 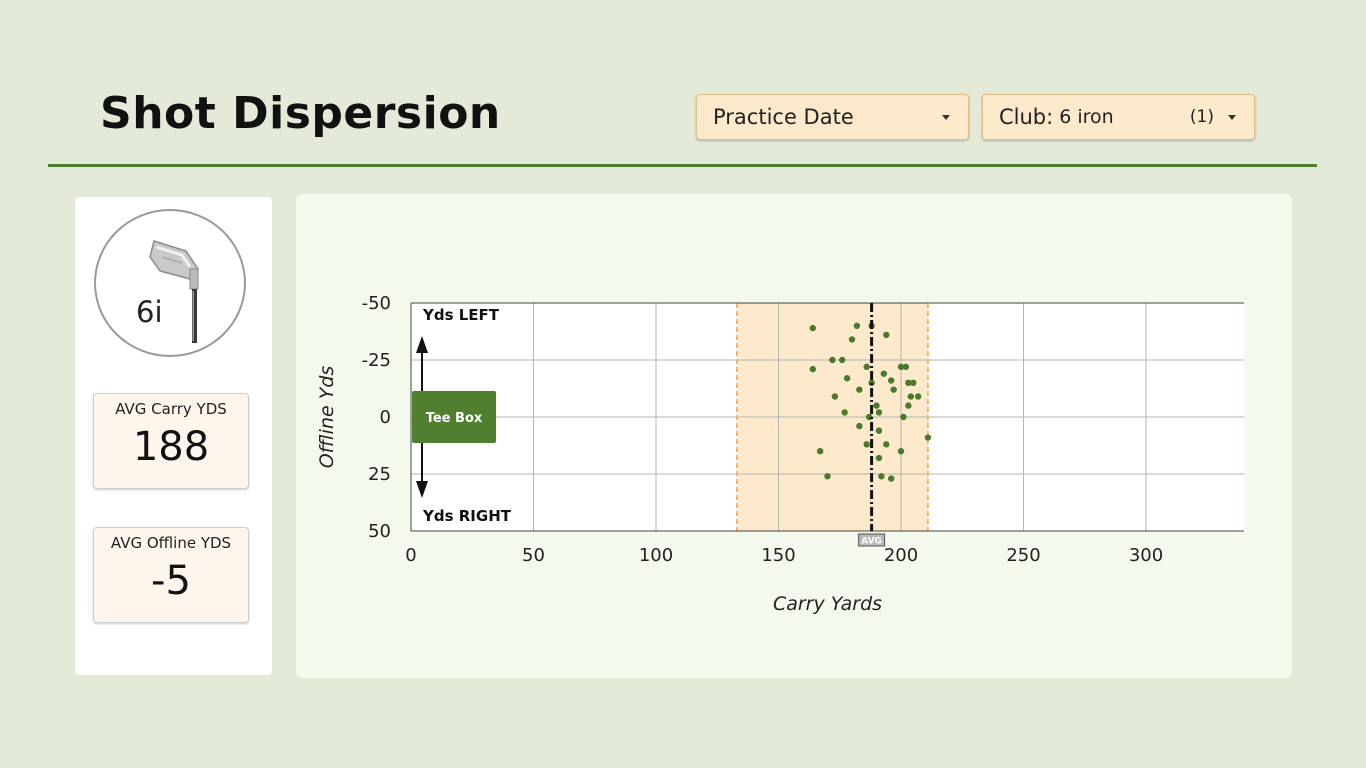 I want to click on avg-carry-card: AVG Carry YDS 188, so click(x=171, y=441).